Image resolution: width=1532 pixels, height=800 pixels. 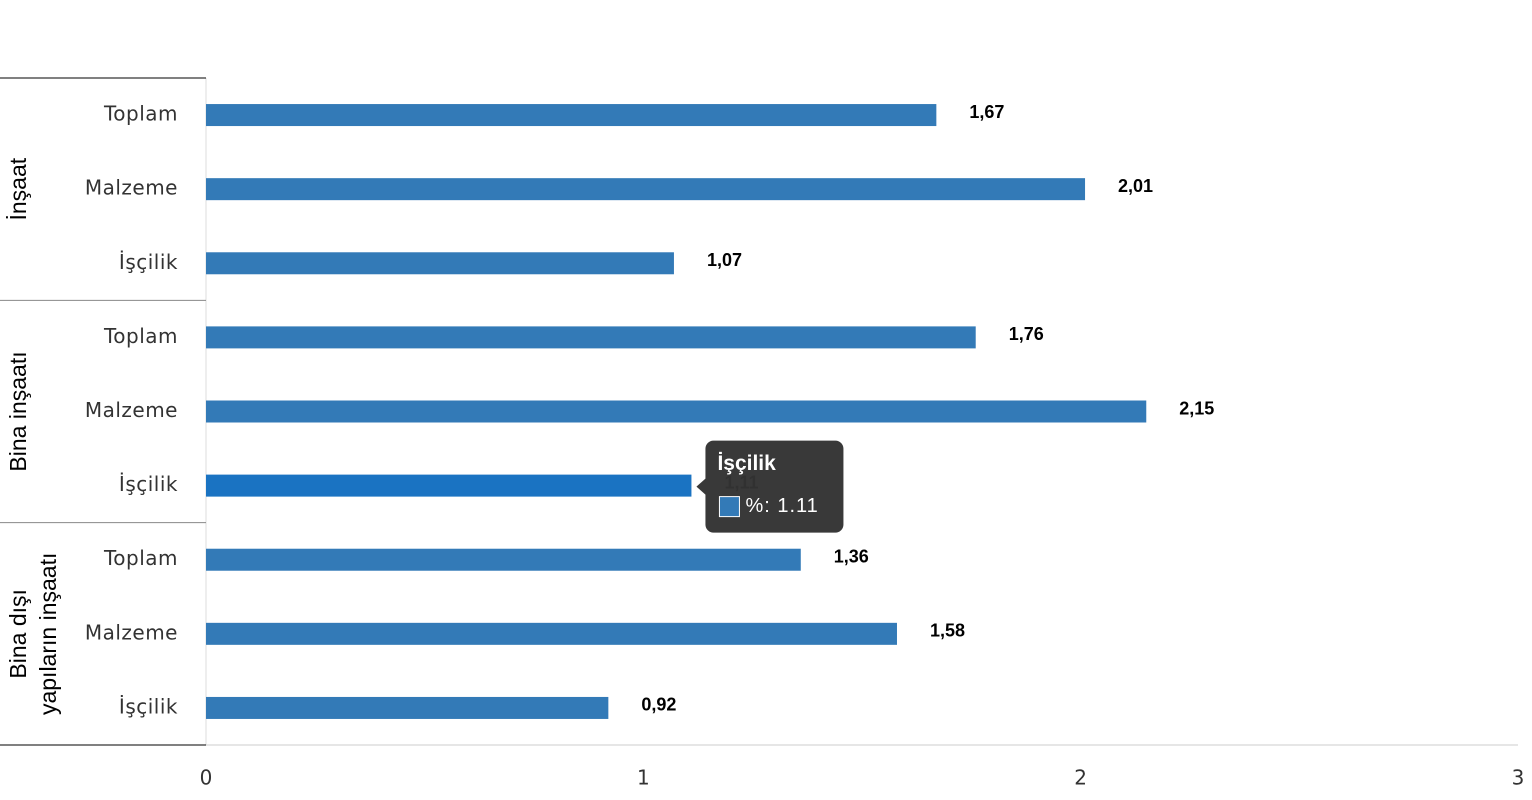 I want to click on x-tick-label: 2, so click(x=1080, y=778).